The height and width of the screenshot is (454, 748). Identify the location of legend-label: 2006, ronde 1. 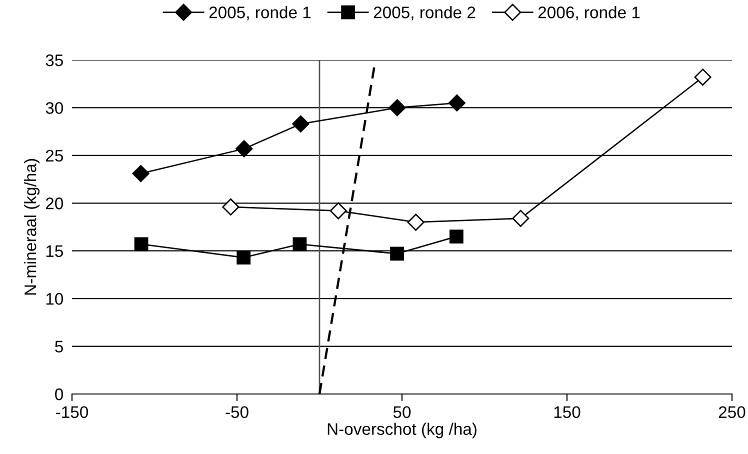
(589, 13).